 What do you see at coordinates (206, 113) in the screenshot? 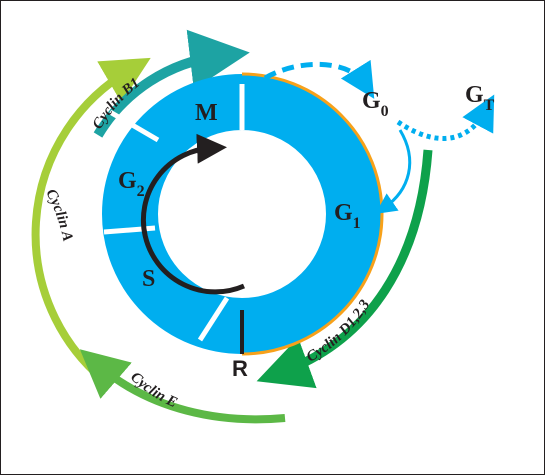
I see `phase-label-m: M` at bounding box center [206, 113].